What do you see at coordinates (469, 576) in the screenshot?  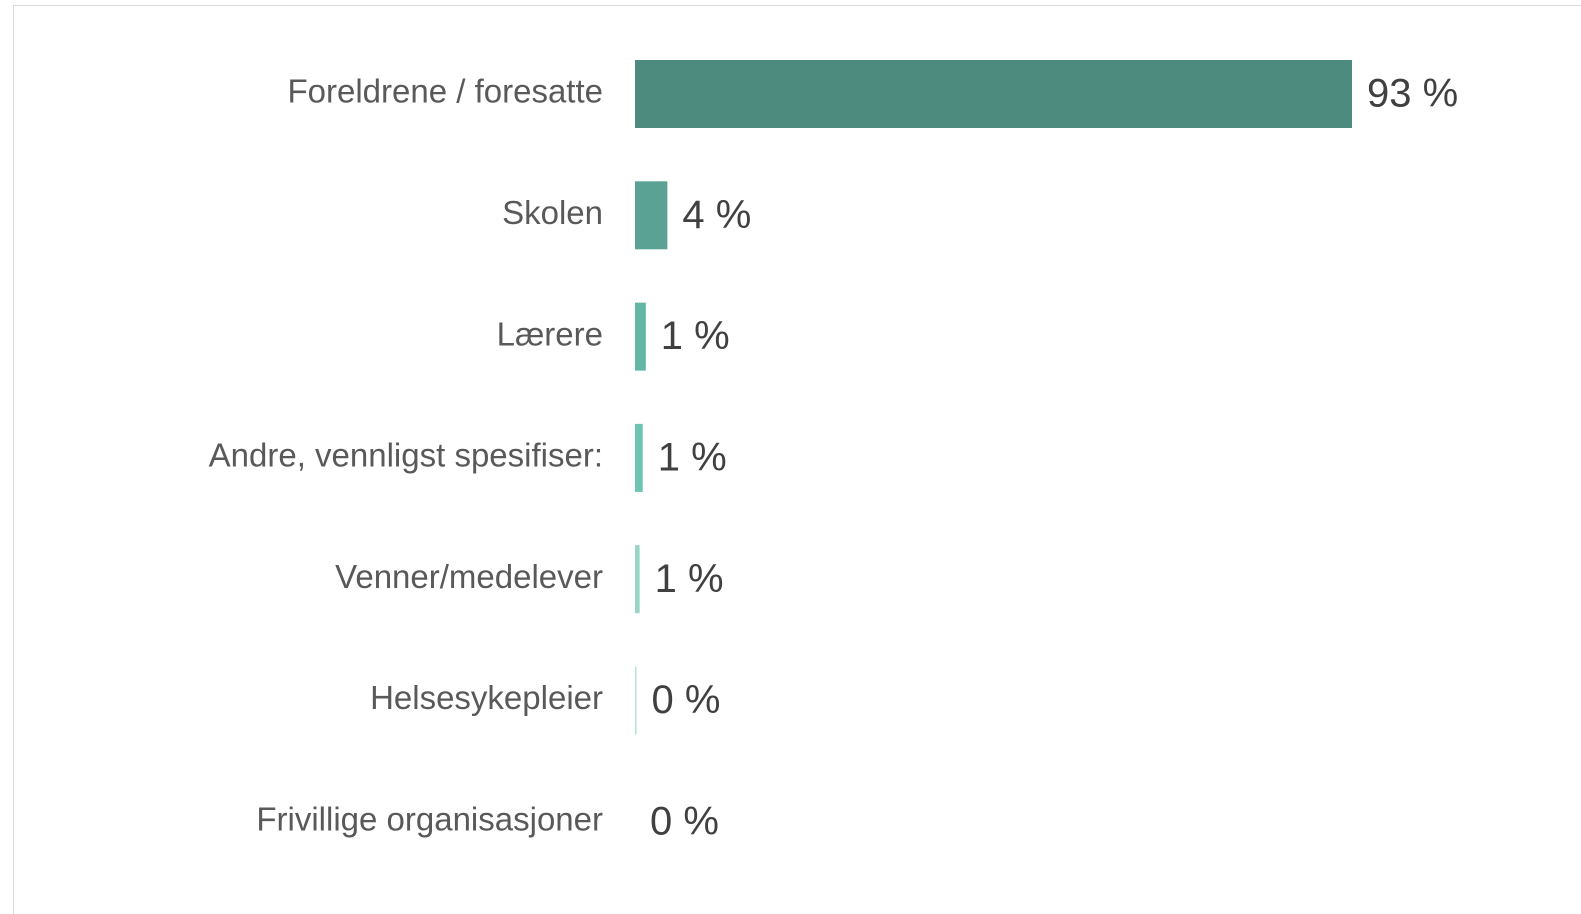 I see `category-label: Venner/medelever` at bounding box center [469, 576].